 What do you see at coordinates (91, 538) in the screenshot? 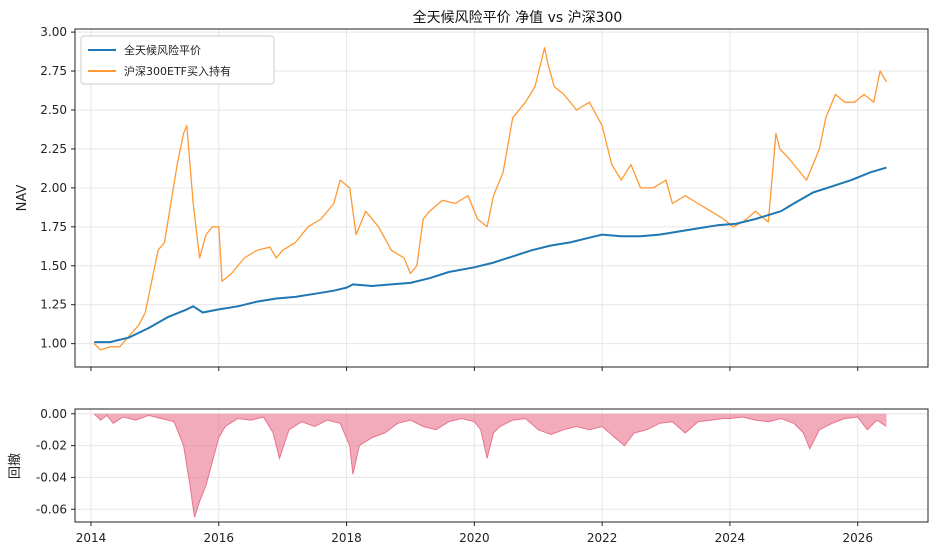
I see `drawdown-x-tick-label: 2014` at bounding box center [91, 538].